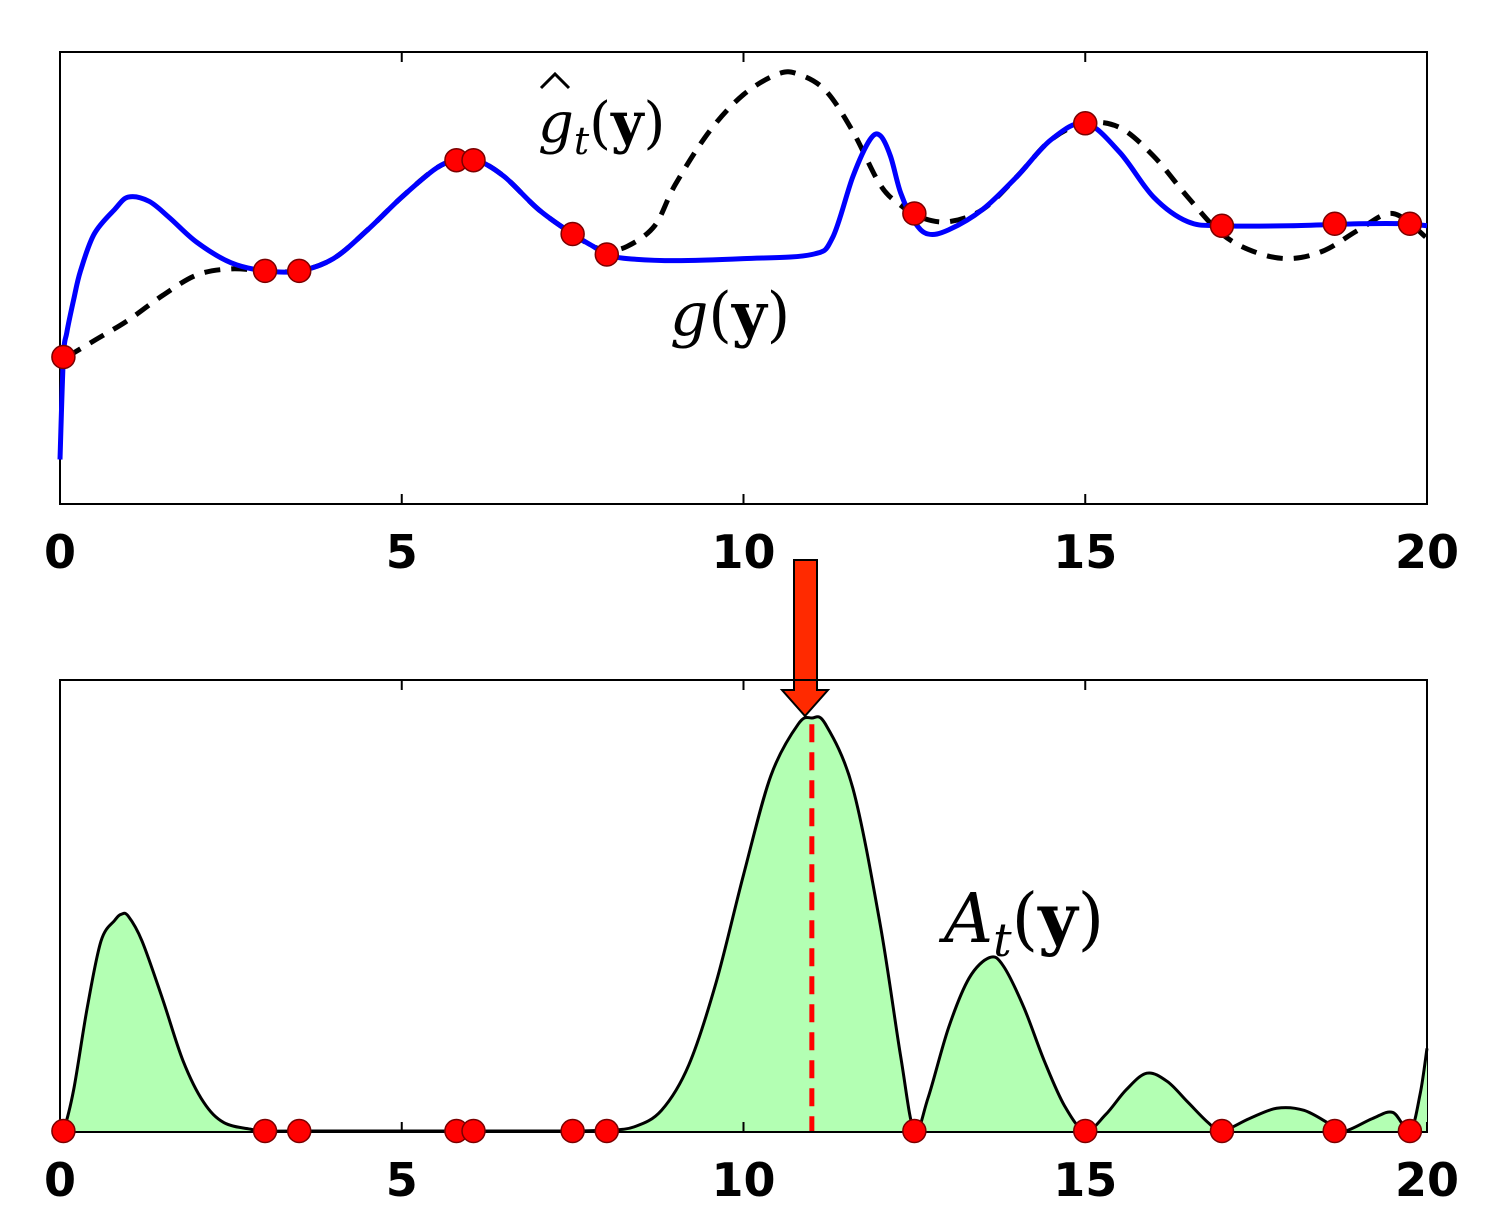 The image size is (1492, 1230). What do you see at coordinates (601, 126) in the screenshot?
I see `g-hat-label: gt(y)` at bounding box center [601, 126].